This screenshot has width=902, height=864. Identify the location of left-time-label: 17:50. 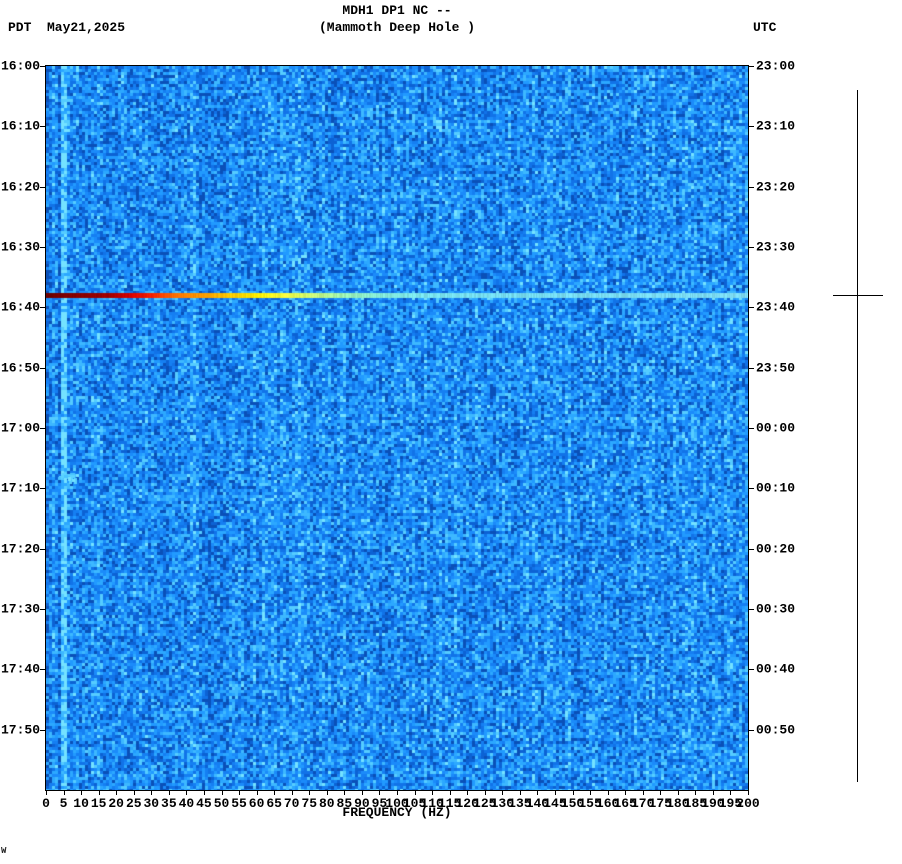
(20, 730).